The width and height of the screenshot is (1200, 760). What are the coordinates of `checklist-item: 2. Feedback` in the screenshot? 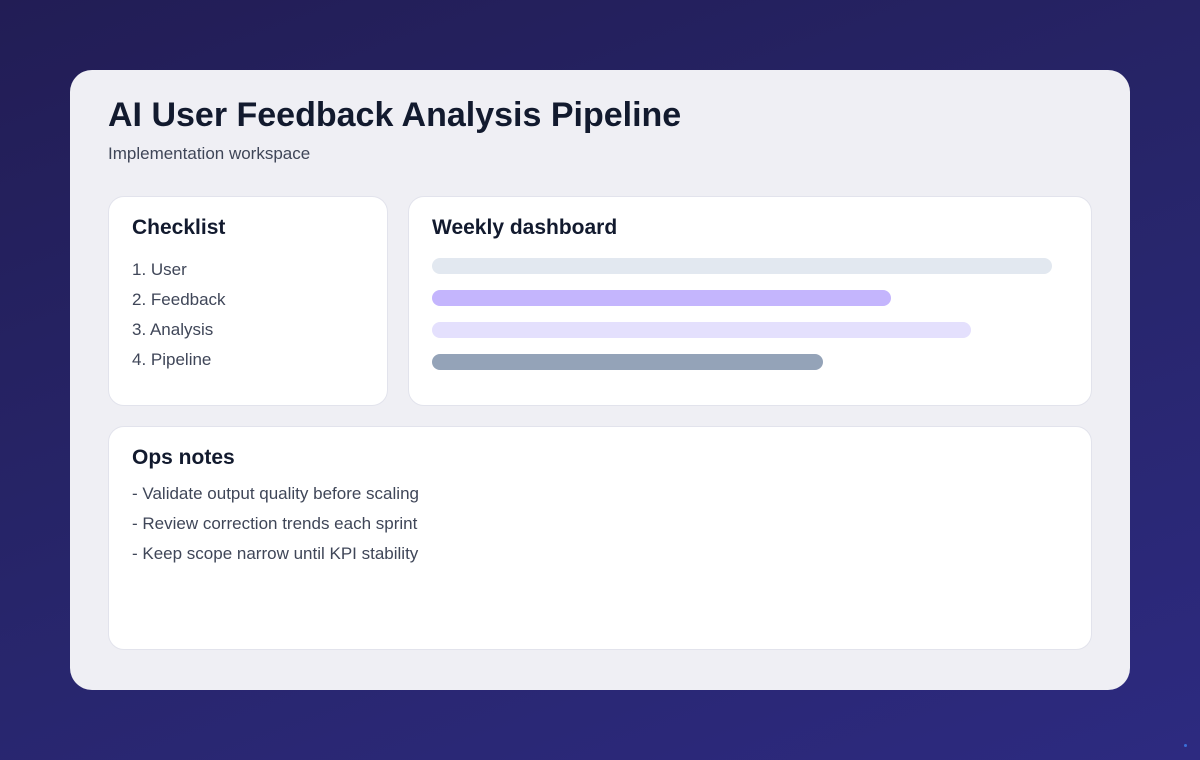 It's located at (179, 299).